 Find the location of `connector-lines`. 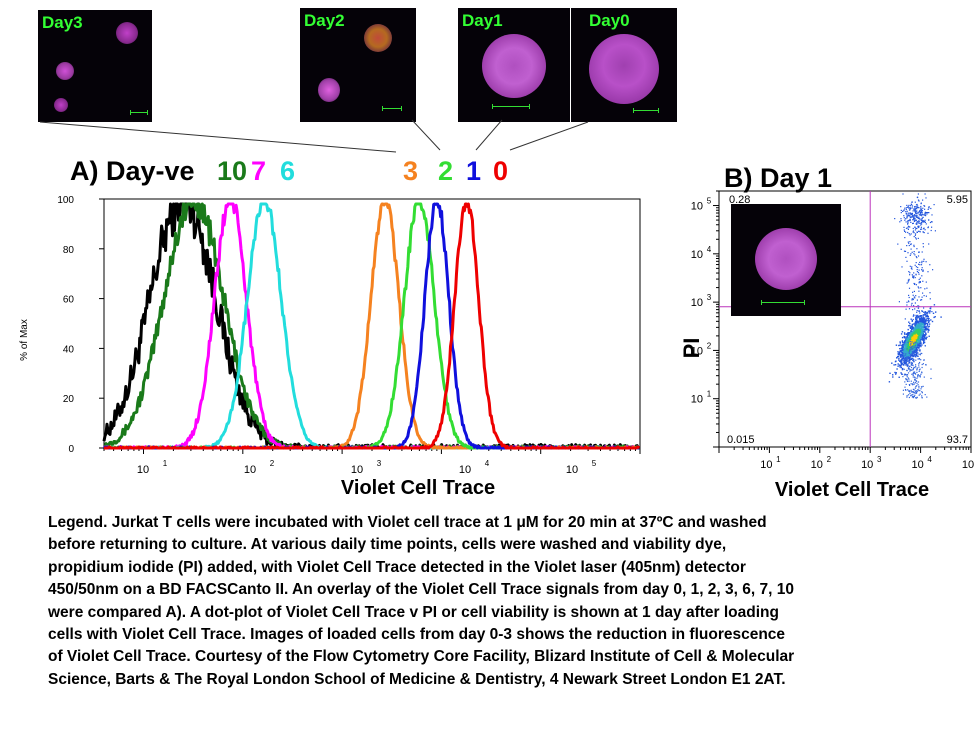

connector-lines is located at coordinates (314, 136).